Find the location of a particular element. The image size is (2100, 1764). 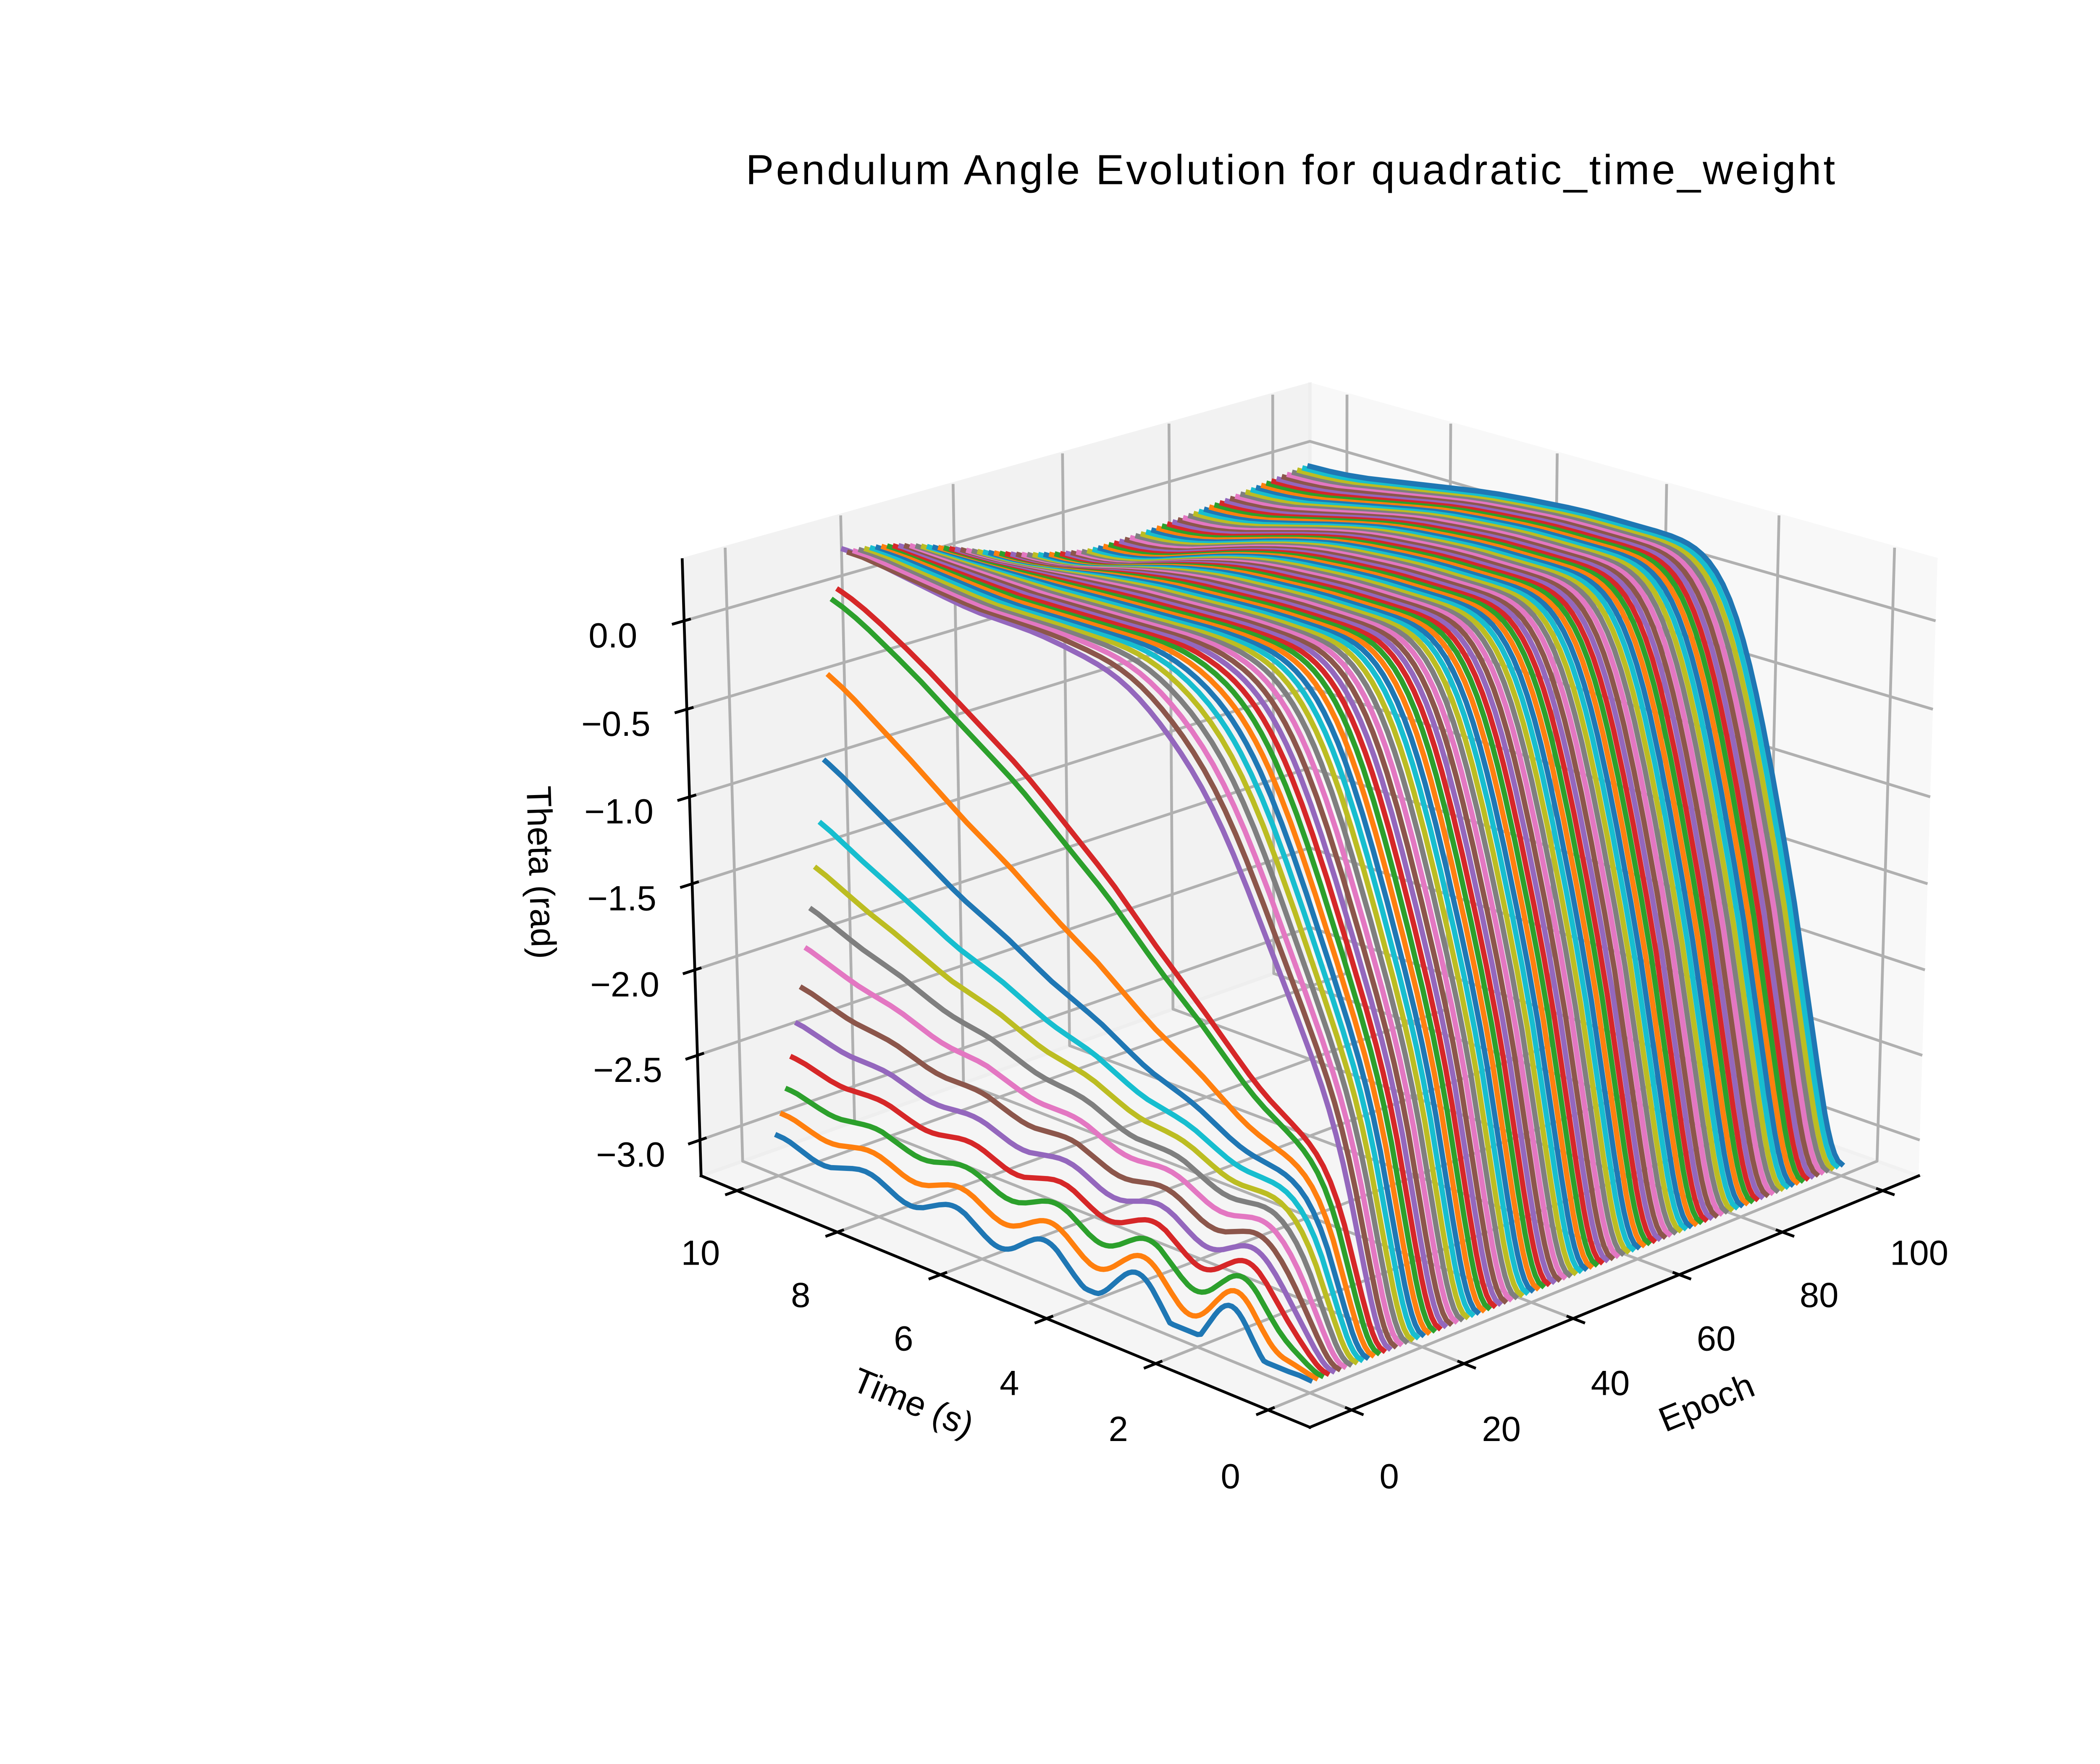

svg-text: −3.0 is located at coordinates (630, 1154).